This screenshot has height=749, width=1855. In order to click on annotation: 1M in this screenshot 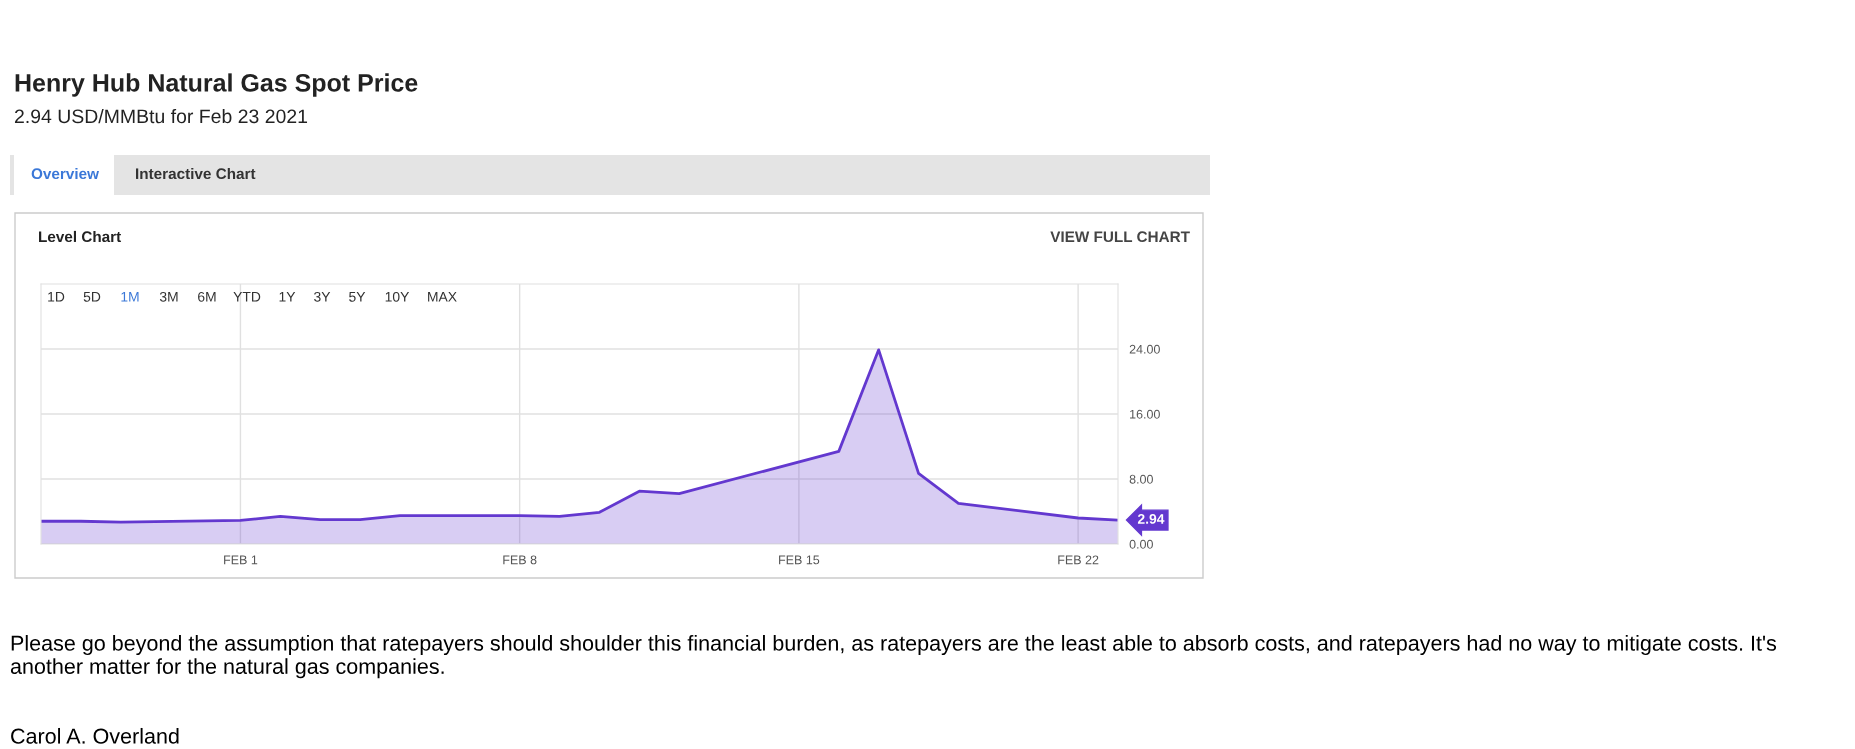, I will do `click(130, 297)`.